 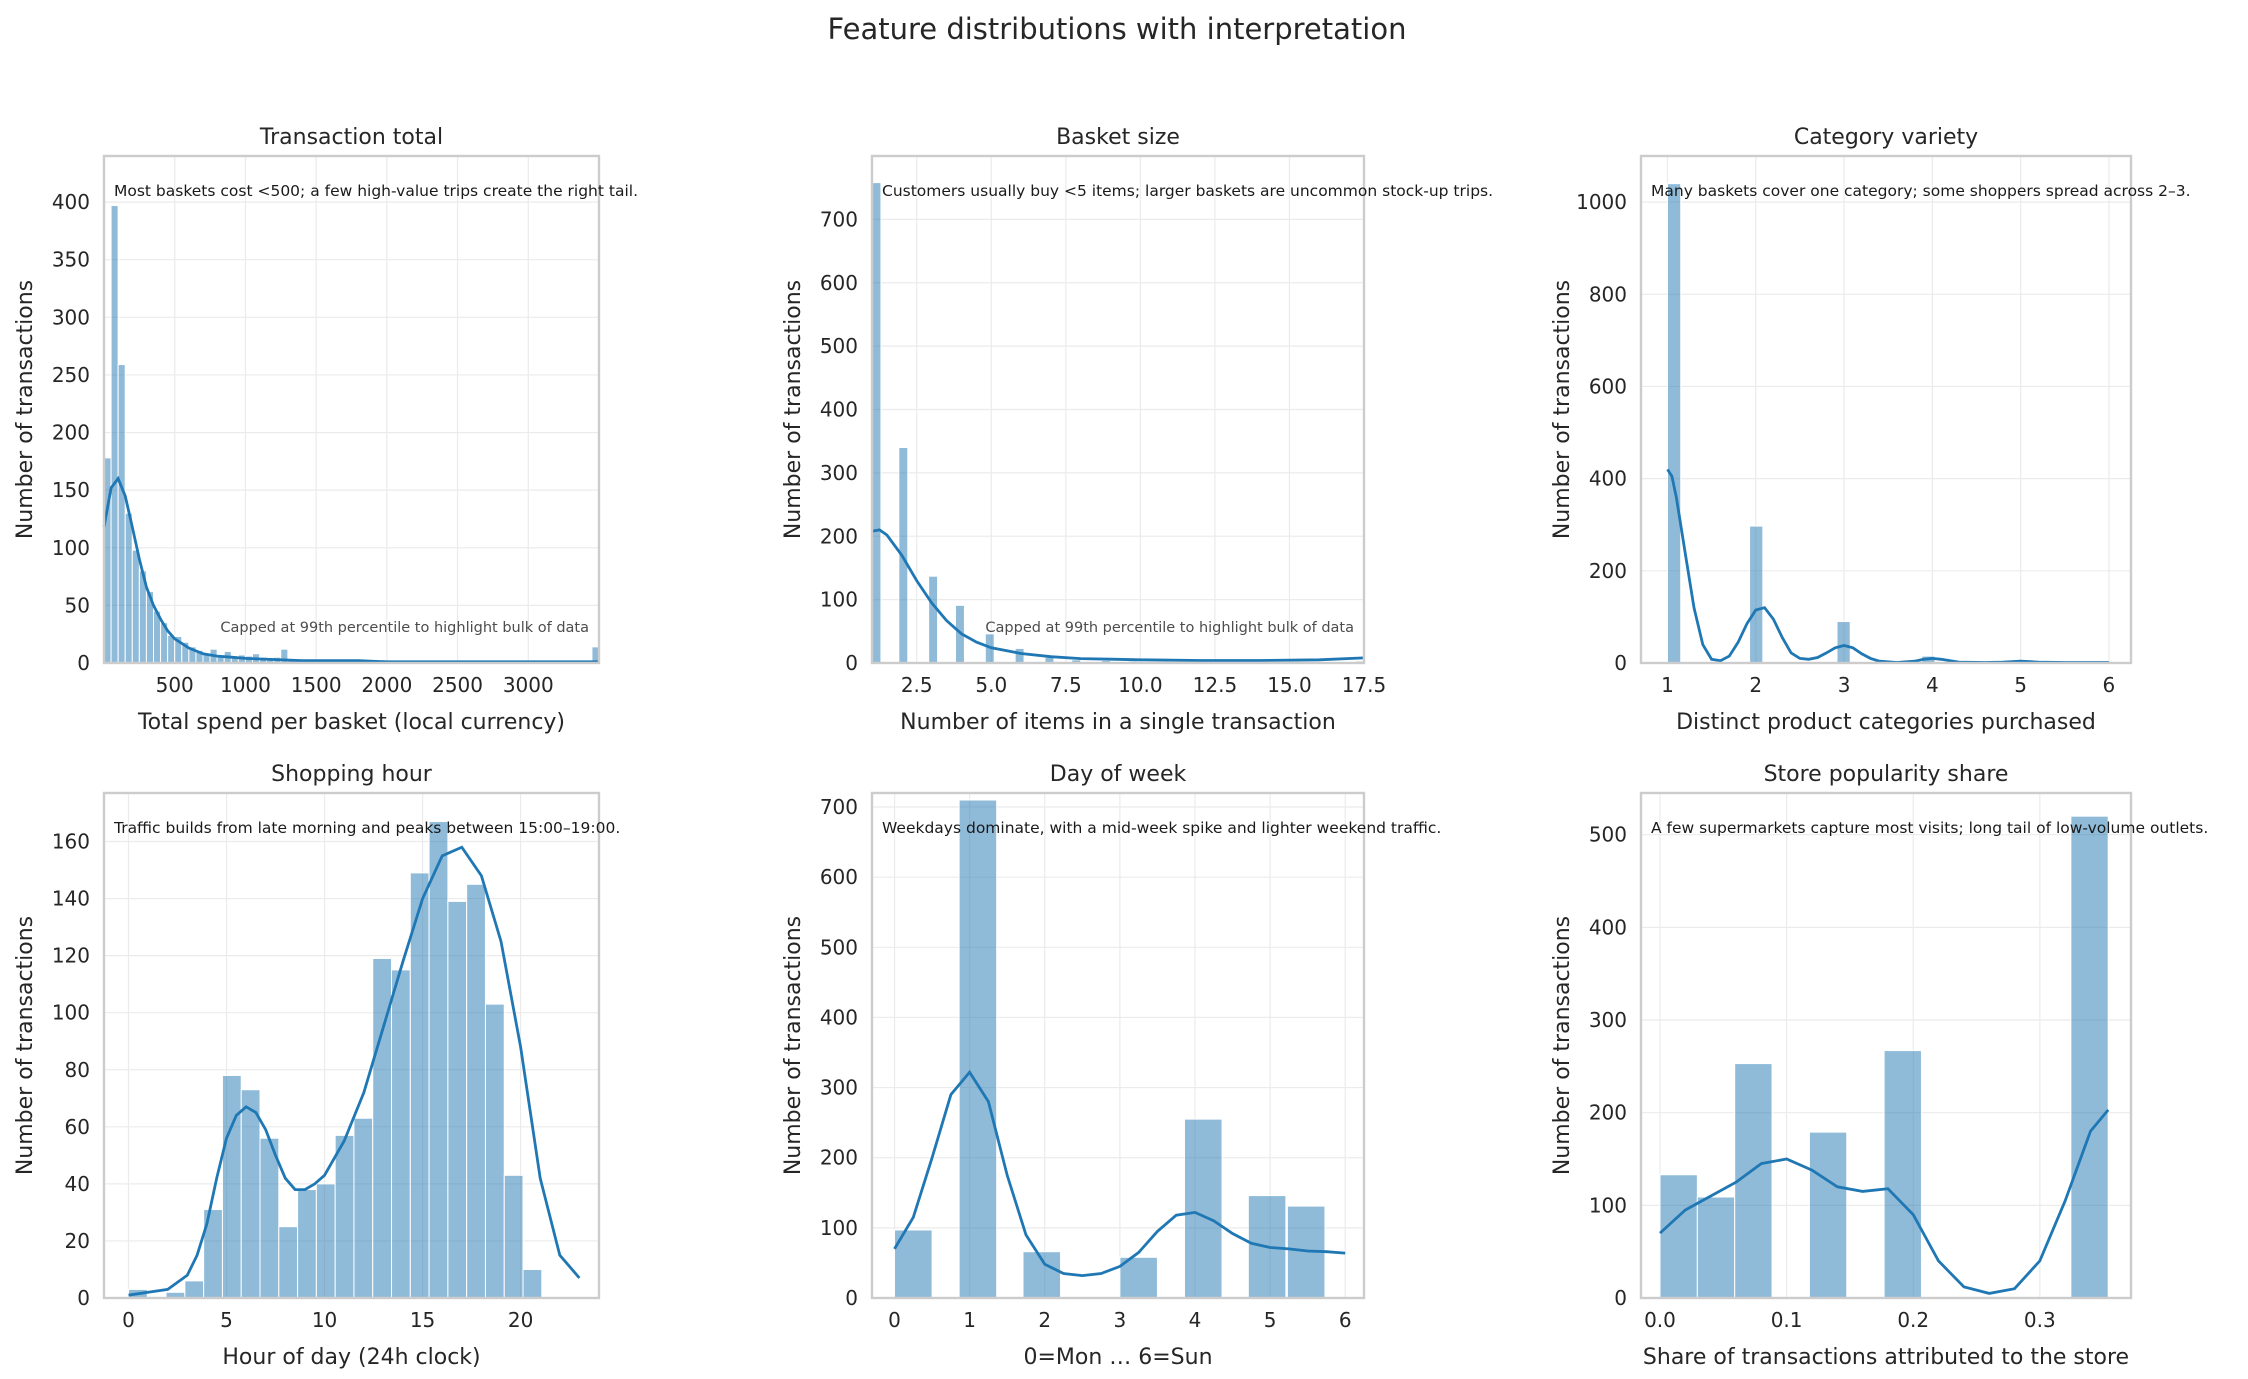 I want to click on x-tick-label: 1000, so click(x=245, y=685).